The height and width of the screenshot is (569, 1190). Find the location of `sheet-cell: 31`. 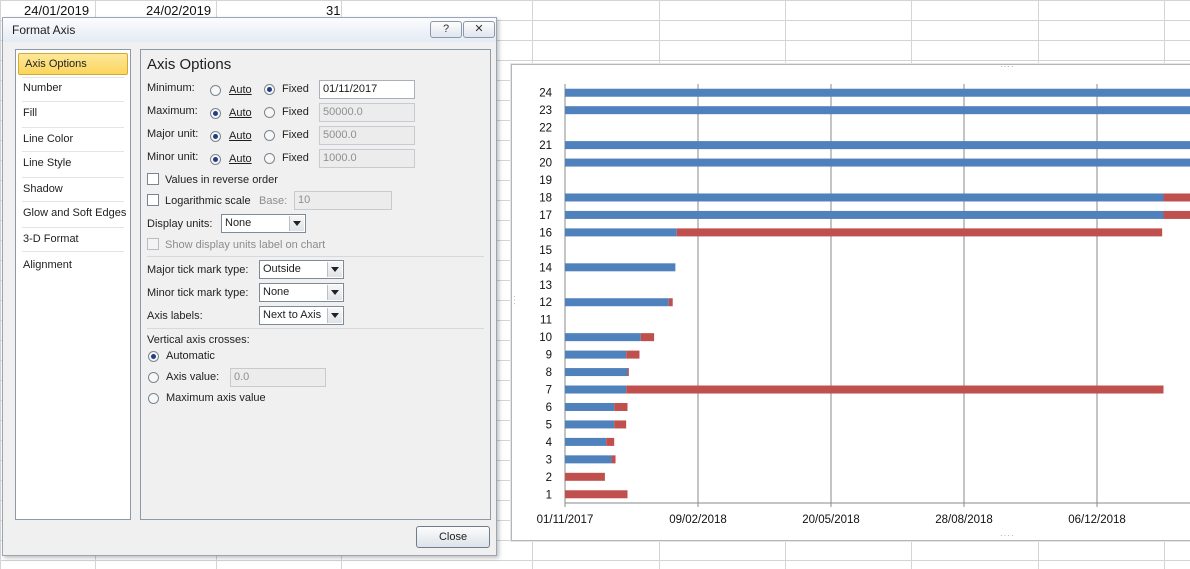

sheet-cell: 31 is located at coordinates (333, 10).